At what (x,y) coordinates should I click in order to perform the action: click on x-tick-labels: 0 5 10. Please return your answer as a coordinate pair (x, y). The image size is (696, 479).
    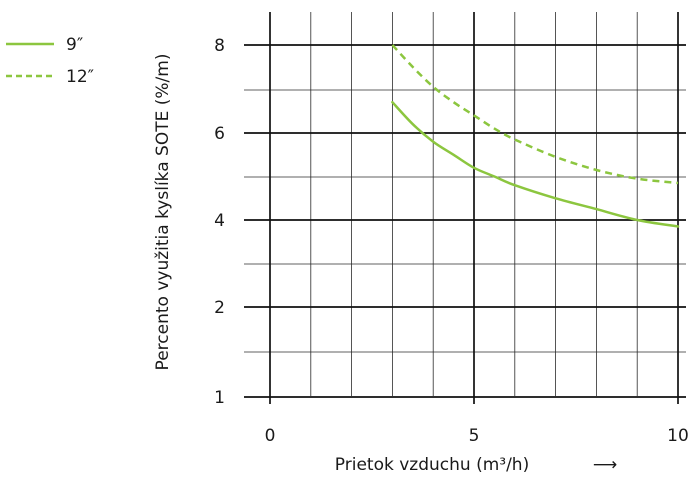
    Looking at the image, I should click on (477, 436).